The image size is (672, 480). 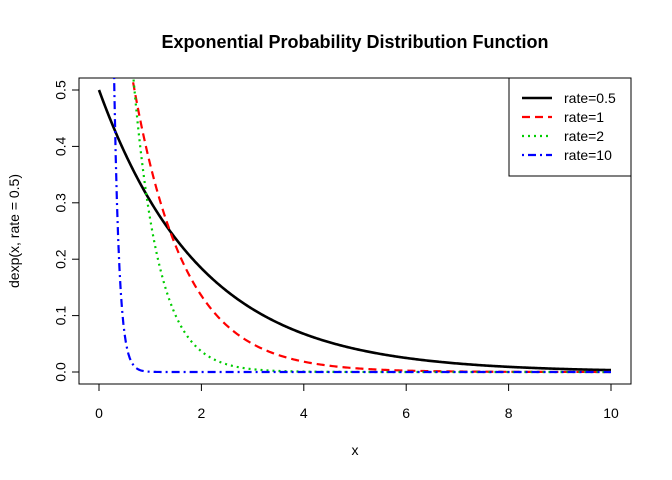 What do you see at coordinates (588, 155) in the screenshot?
I see `legend-label: rate=10` at bounding box center [588, 155].